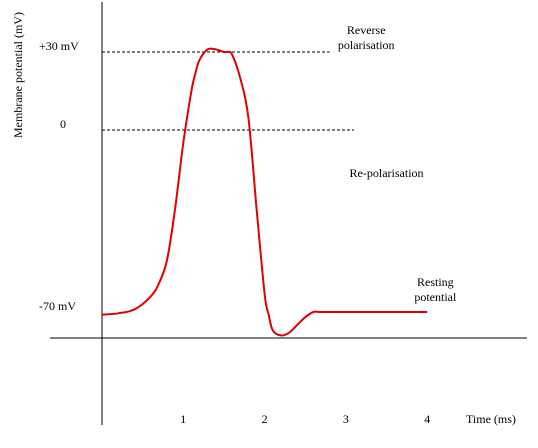  Describe the element at coordinates (265, 419) in the screenshot. I see `x-tick-label: 2` at that location.